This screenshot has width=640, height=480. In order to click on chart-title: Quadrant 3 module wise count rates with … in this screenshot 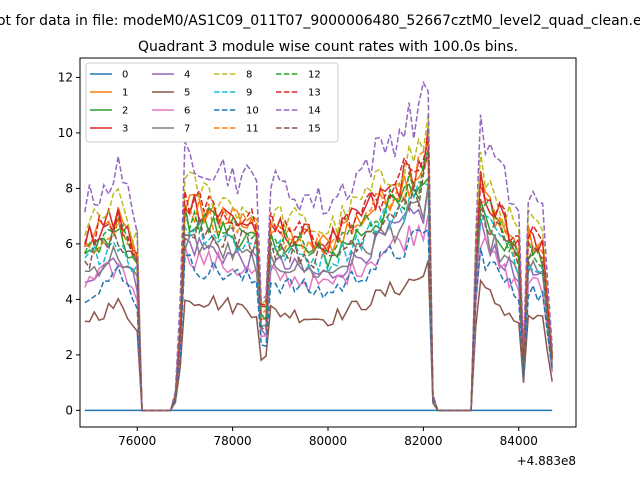, I will do `click(328, 47)`.